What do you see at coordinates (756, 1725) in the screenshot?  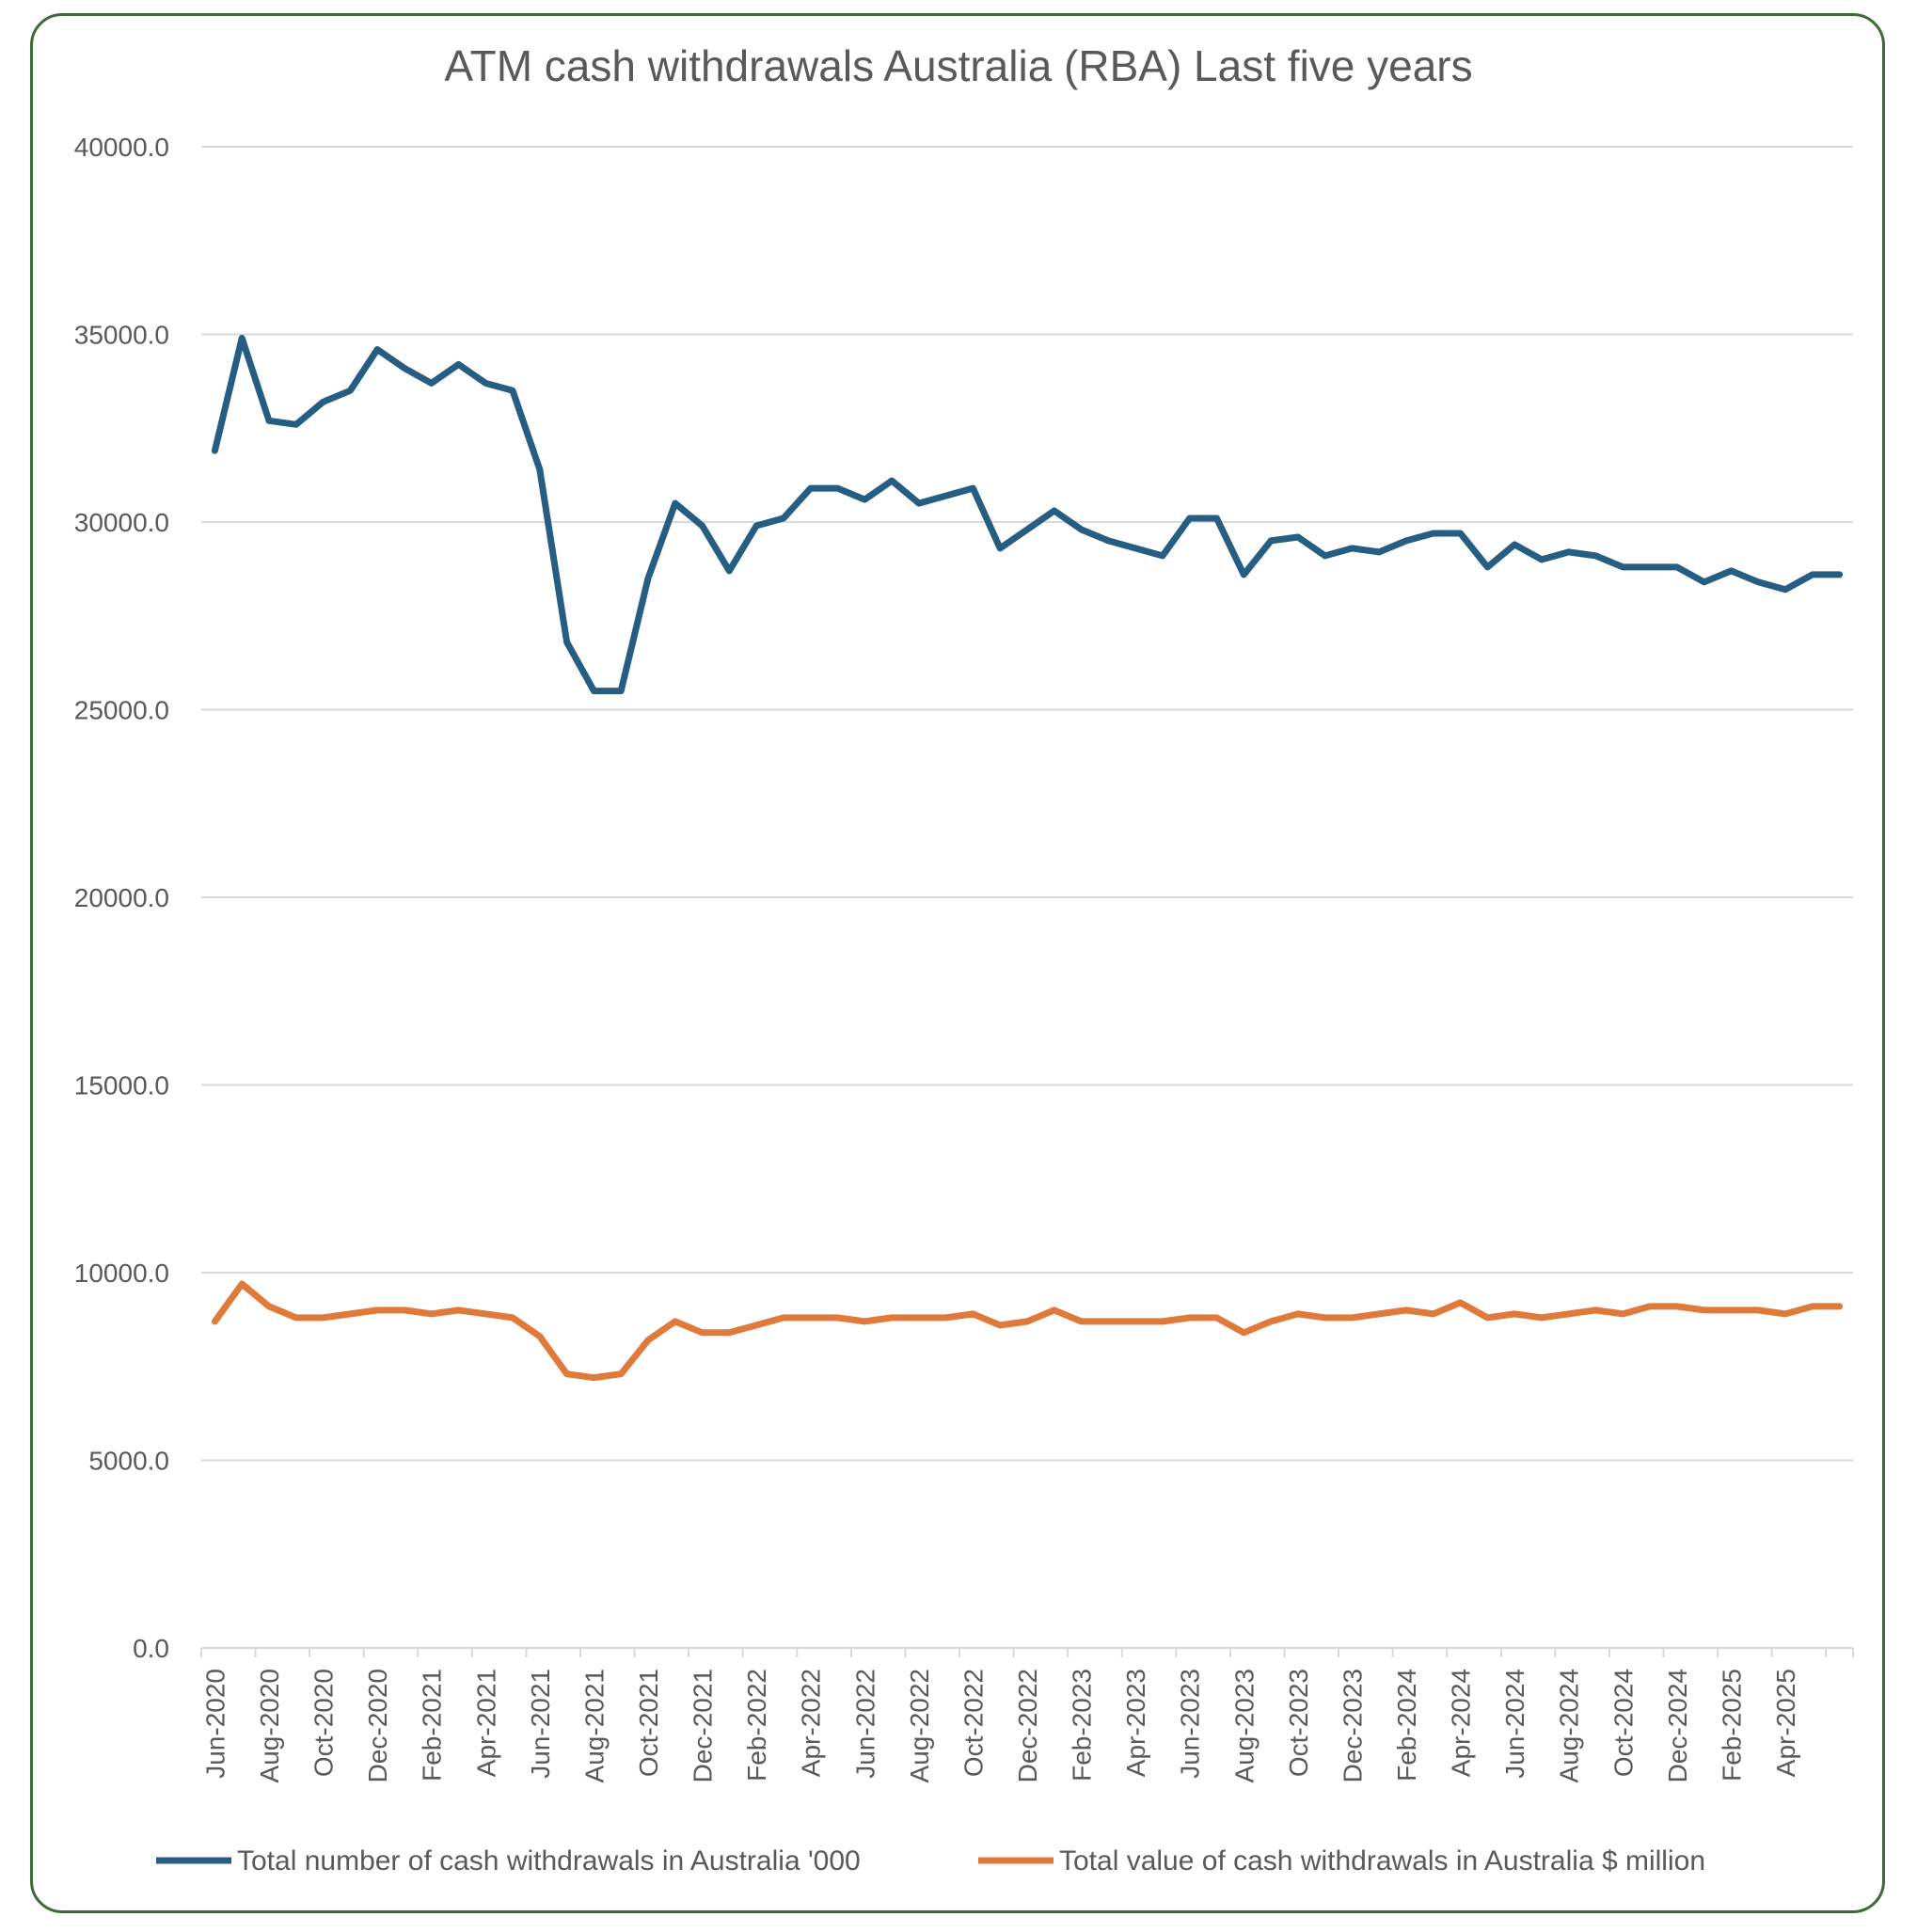 I see `x-tick-label: Feb-2022` at bounding box center [756, 1725].